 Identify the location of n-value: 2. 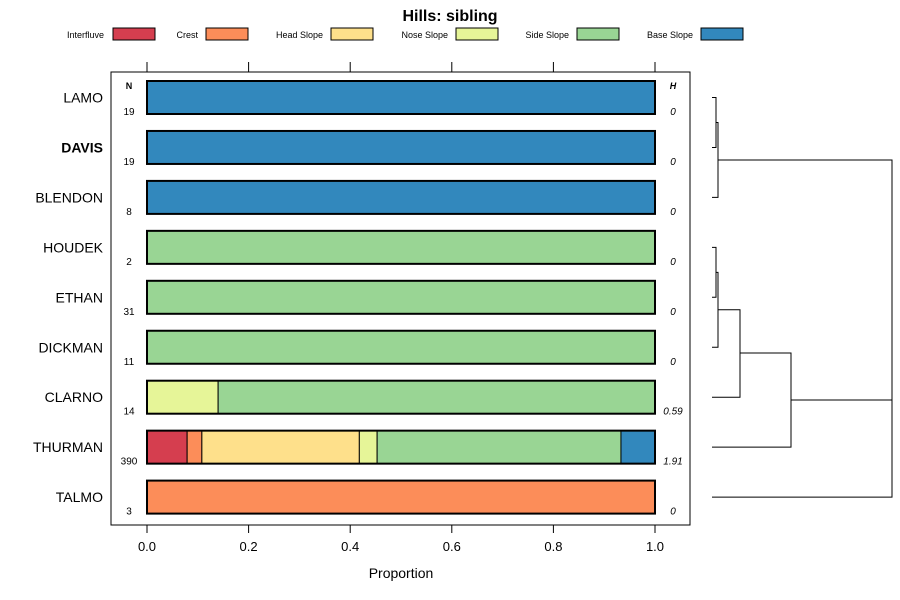
(129, 262).